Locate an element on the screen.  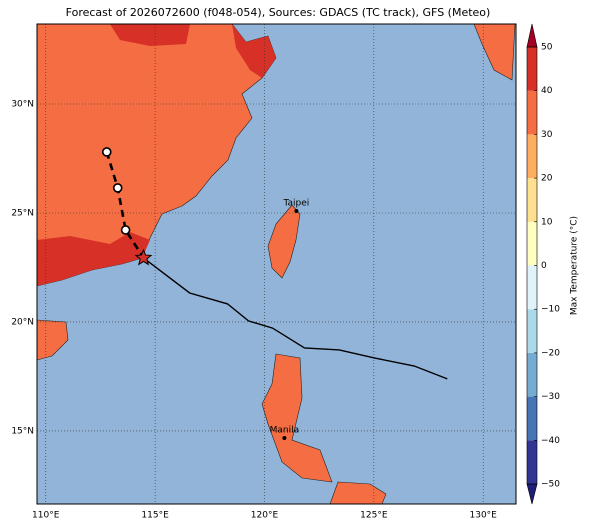
colorbar-tick-label: −50 is located at coordinates (550, 485).